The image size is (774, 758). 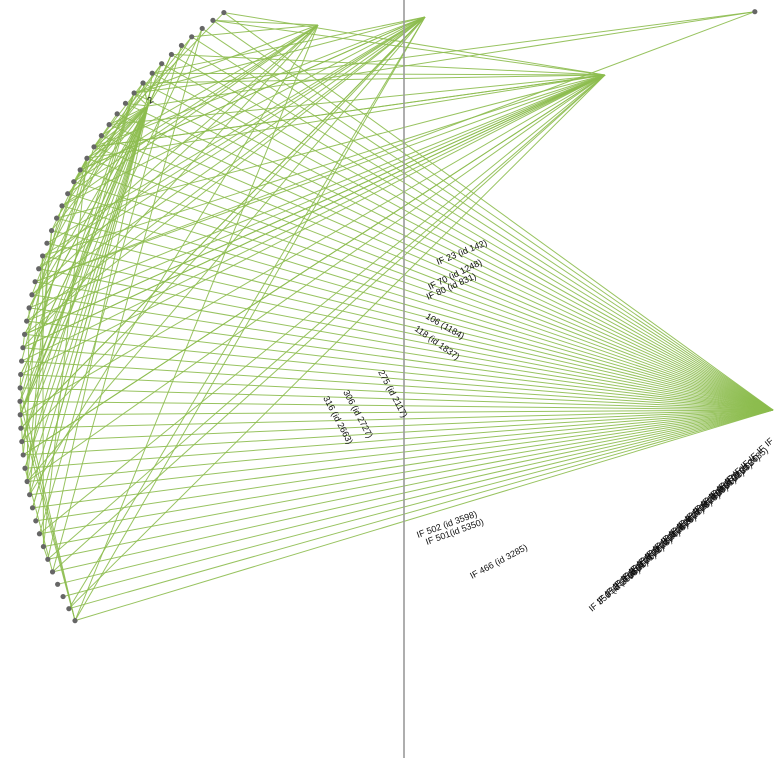 What do you see at coordinates (150, 100) in the screenshot?
I see `node-label-2: 2` at bounding box center [150, 100].